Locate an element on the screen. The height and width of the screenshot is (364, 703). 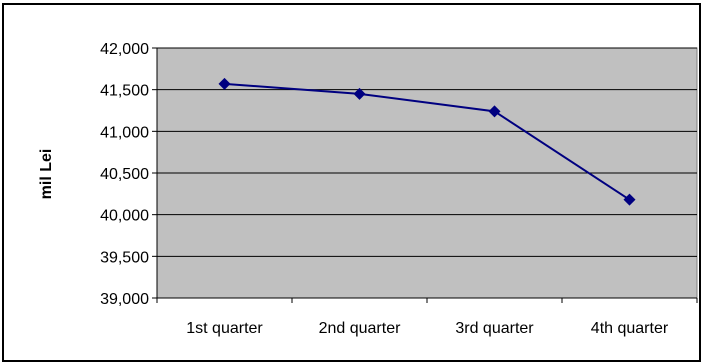
x-tick-label: 2nd quarter is located at coordinates (360, 328).